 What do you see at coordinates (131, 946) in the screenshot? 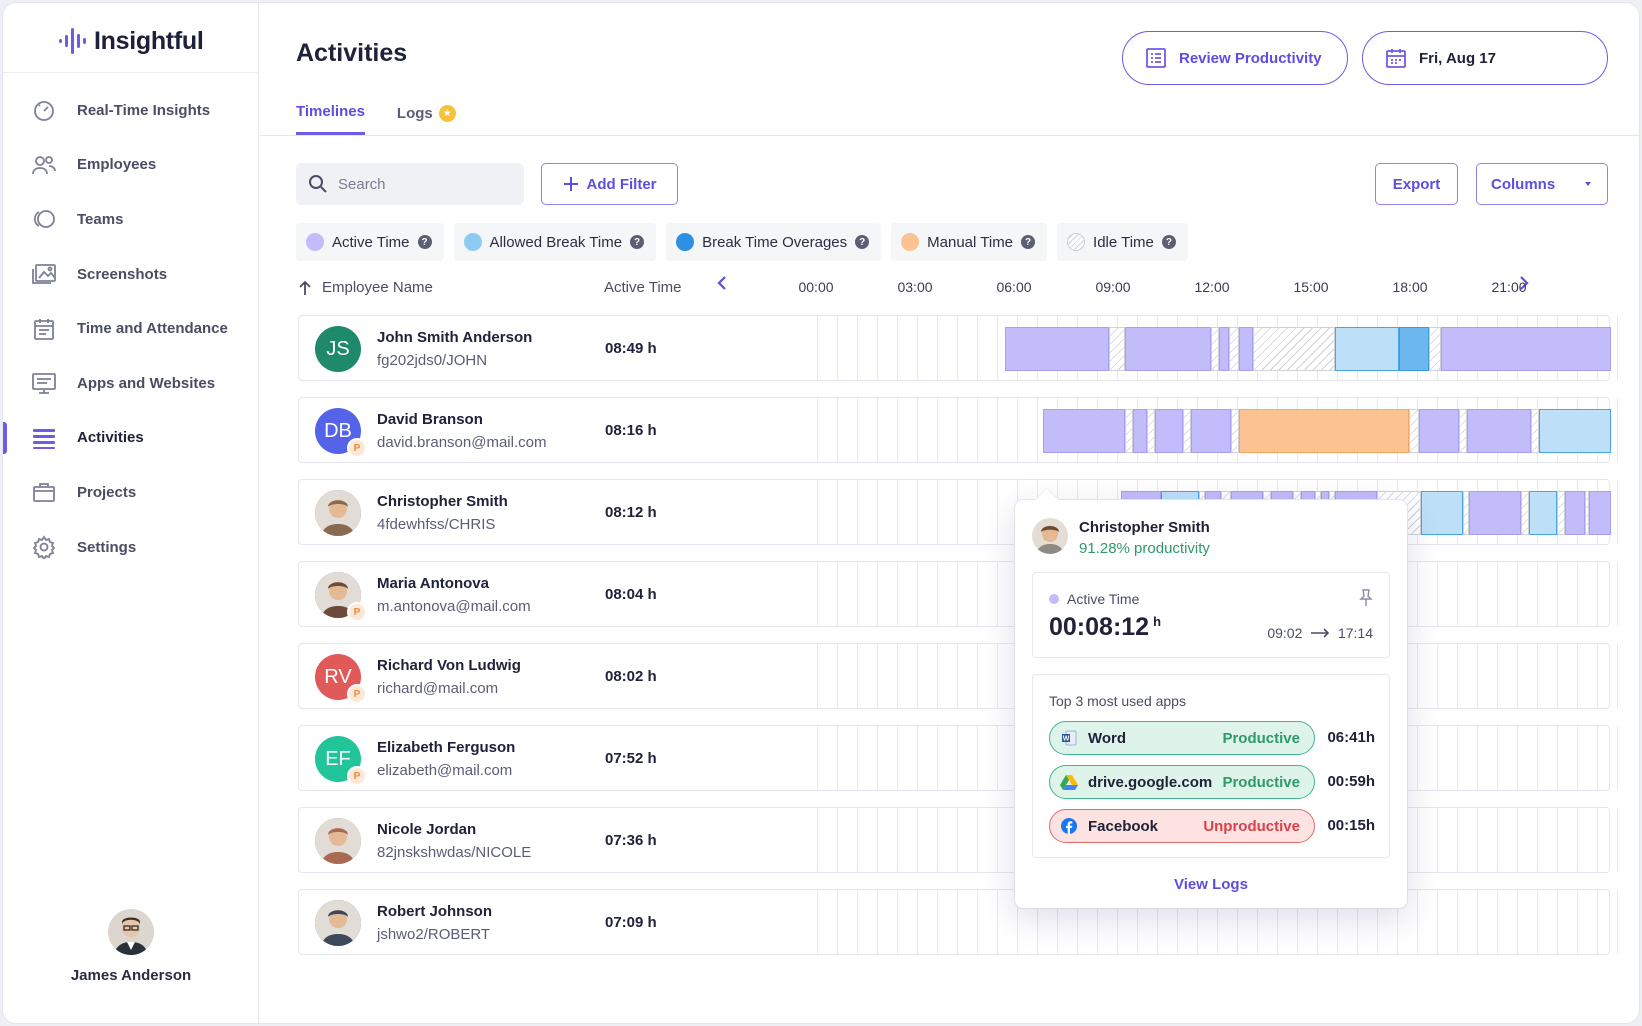
I see `user-profile: James Anderson` at bounding box center [131, 946].